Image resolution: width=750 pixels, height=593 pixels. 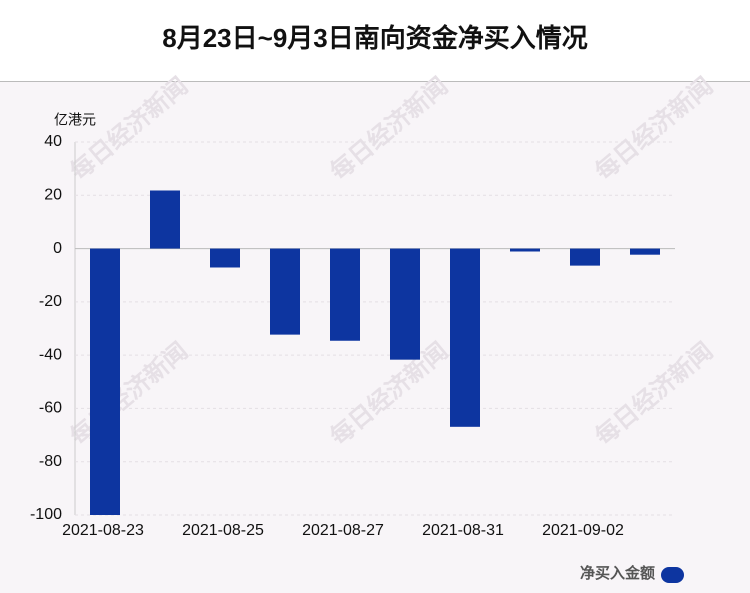 What do you see at coordinates (463, 530) in the screenshot?
I see `x-tick-label: 2021-08-31` at bounding box center [463, 530].